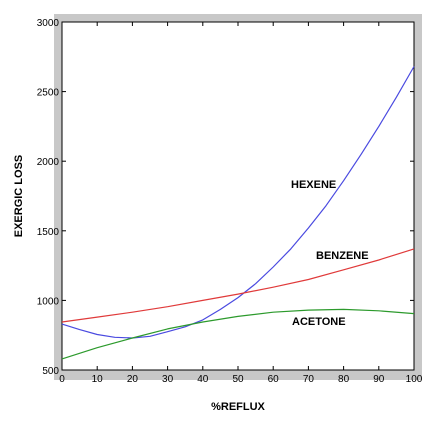 The height and width of the screenshot is (421, 428). What do you see at coordinates (203, 379) in the screenshot?
I see `x-tick-label: 40` at bounding box center [203, 379].